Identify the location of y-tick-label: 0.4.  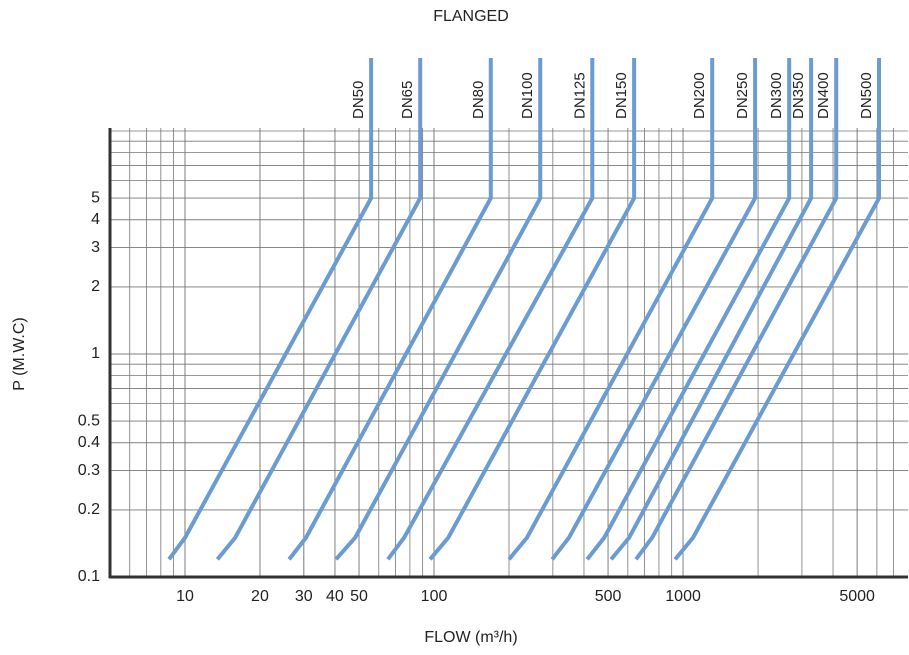
(89, 442).